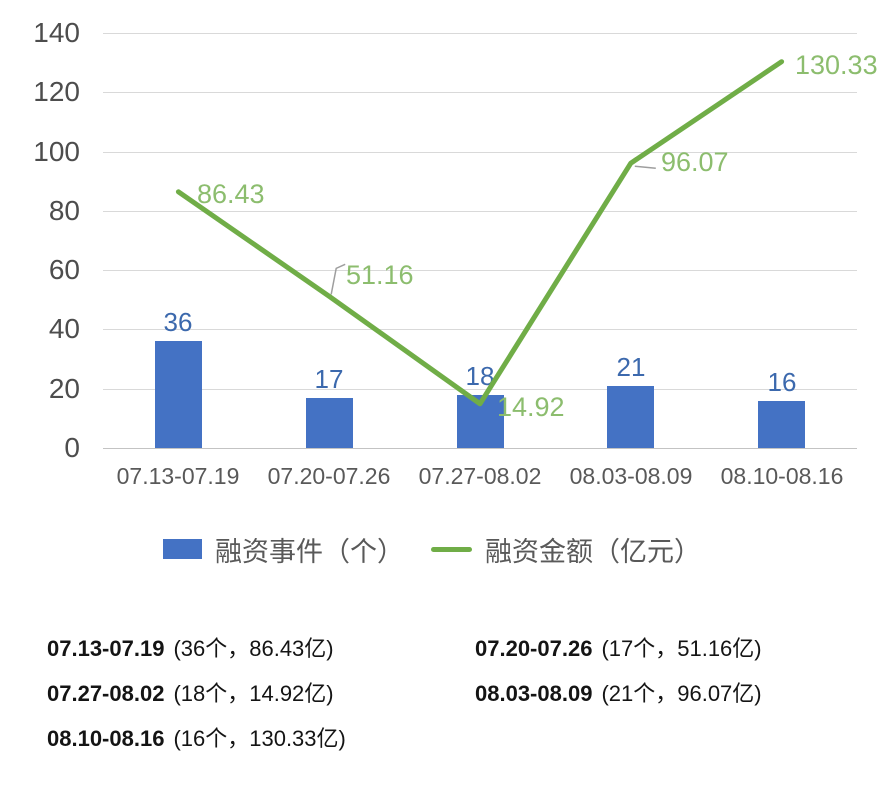  I want to click on bar-value-label-3: 21, so click(631, 367).